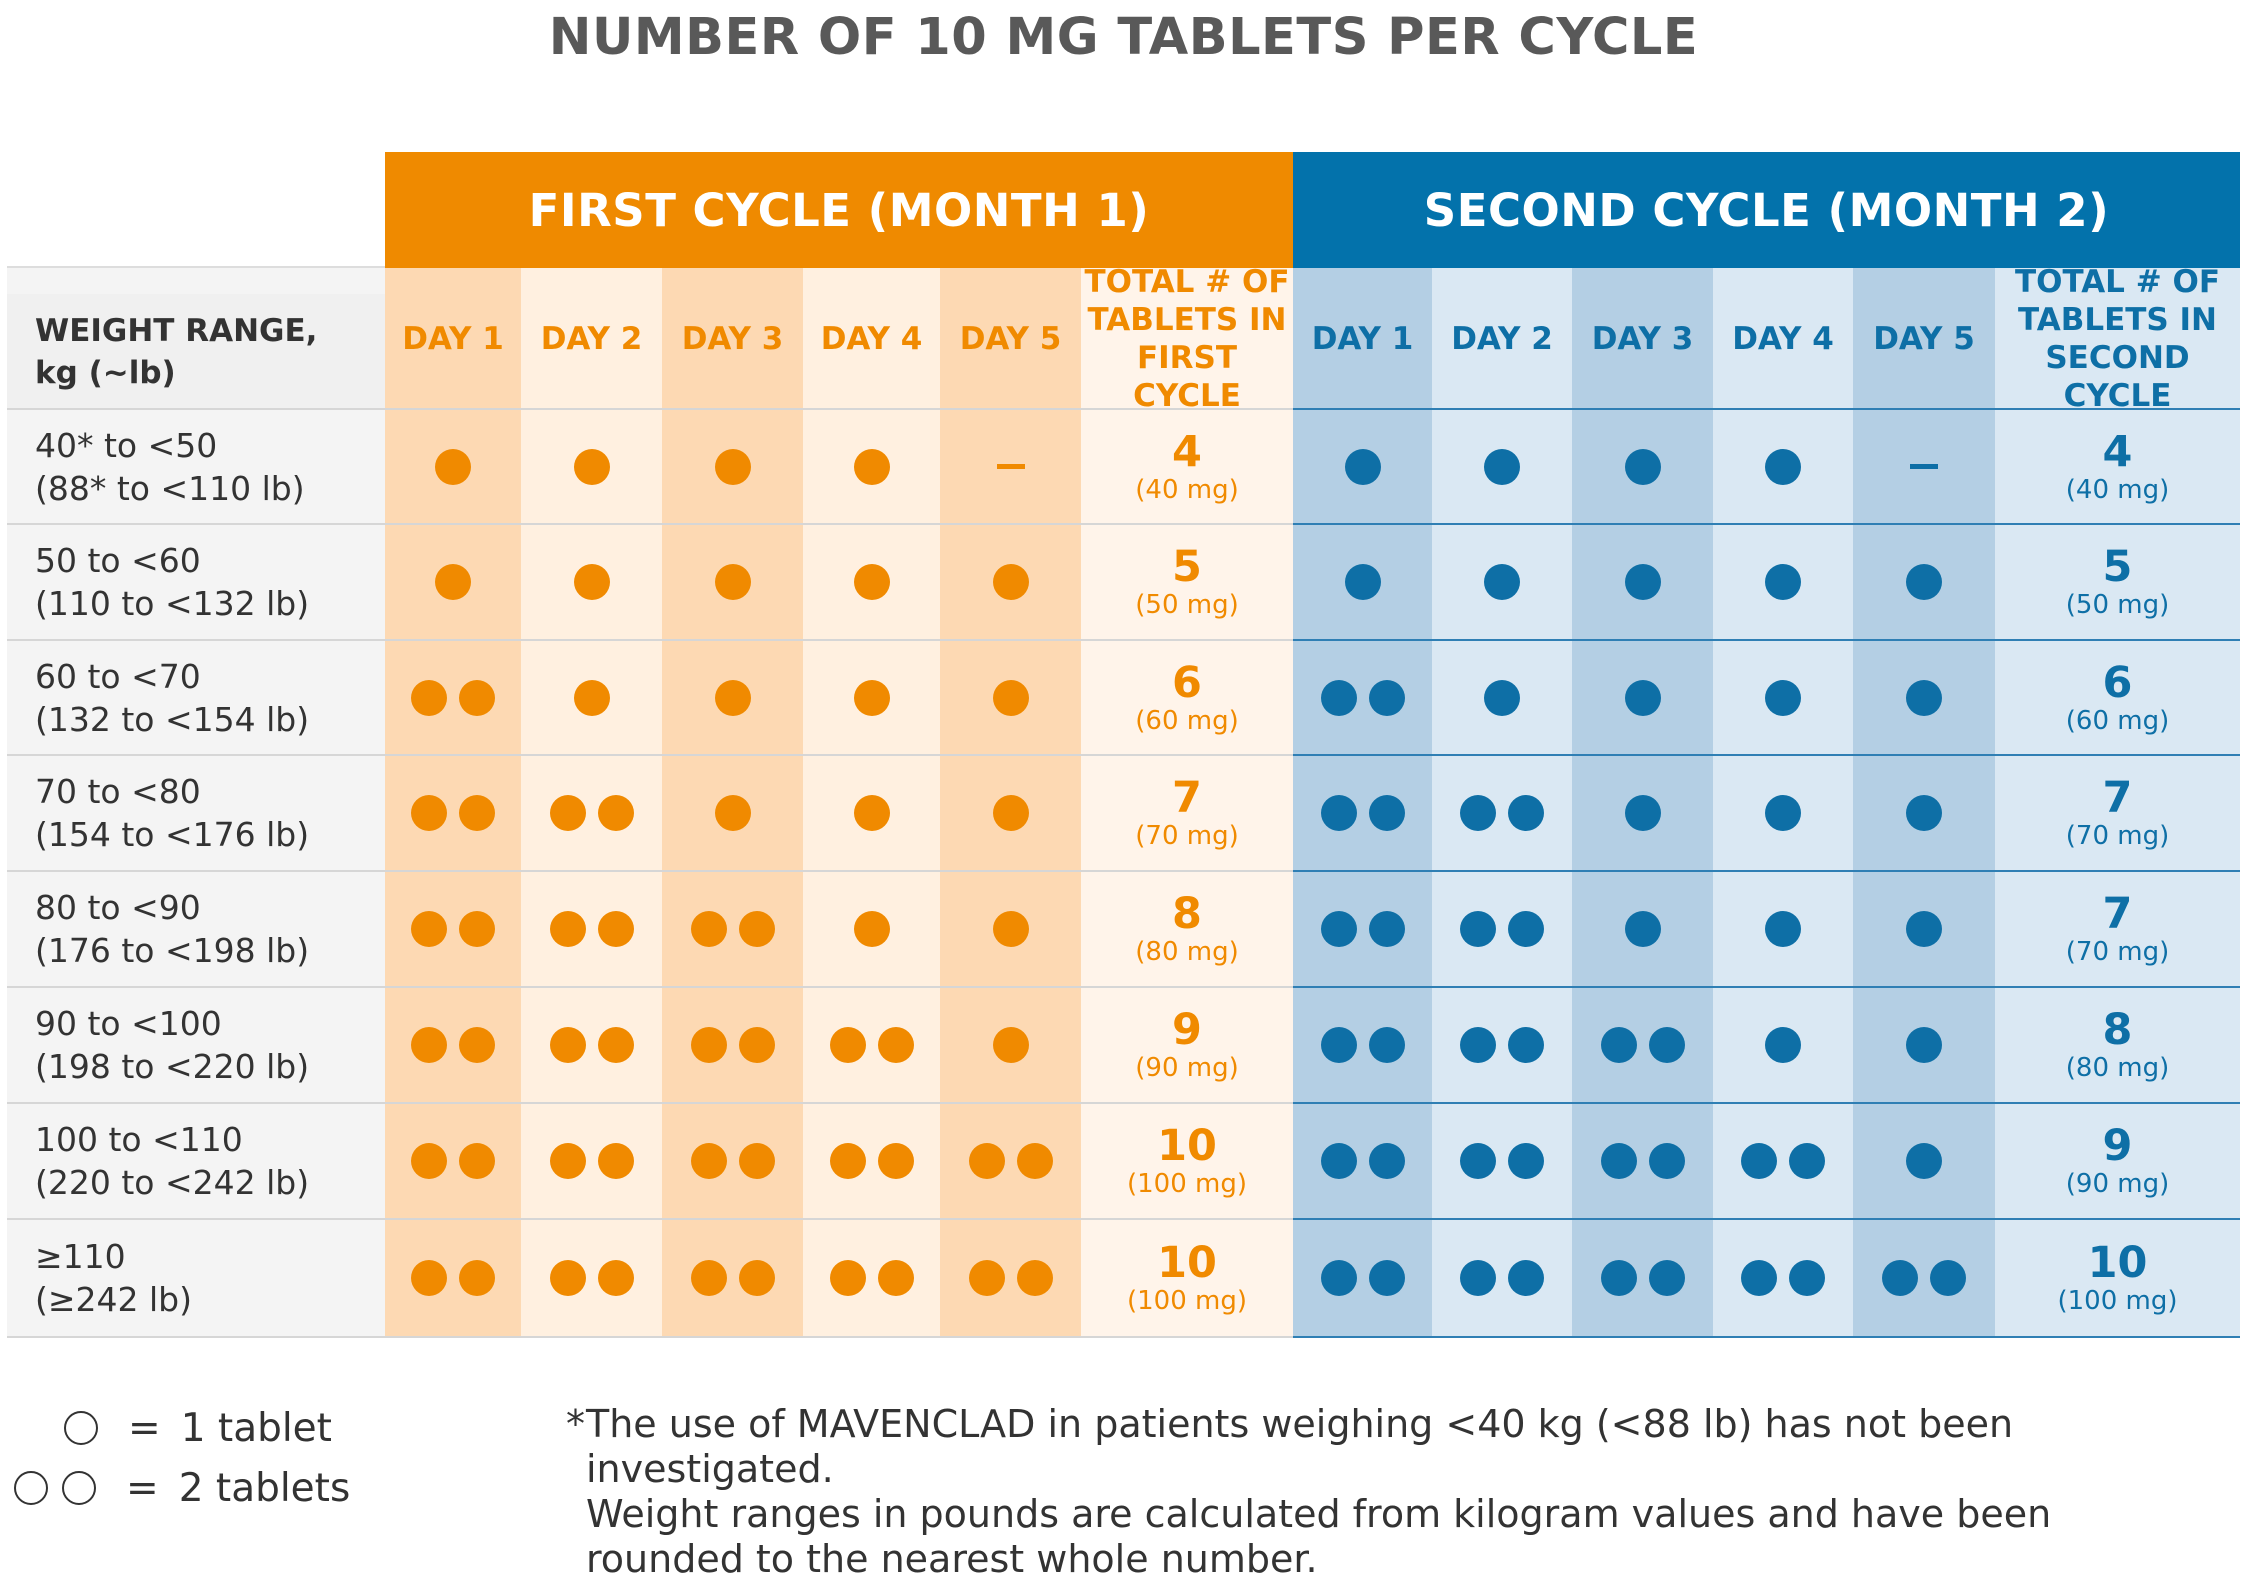 This screenshot has width=2247, height=1582. I want to click on total-mg: (100 mg), so click(1186, 1184).